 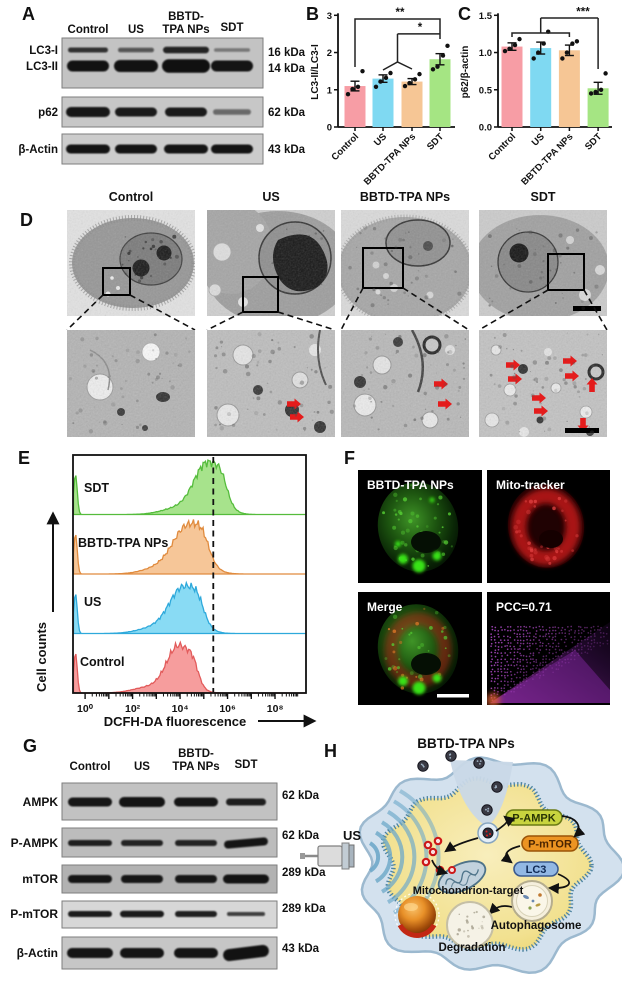 I want to click on lane-header-us: US, so click(x=136, y=30).